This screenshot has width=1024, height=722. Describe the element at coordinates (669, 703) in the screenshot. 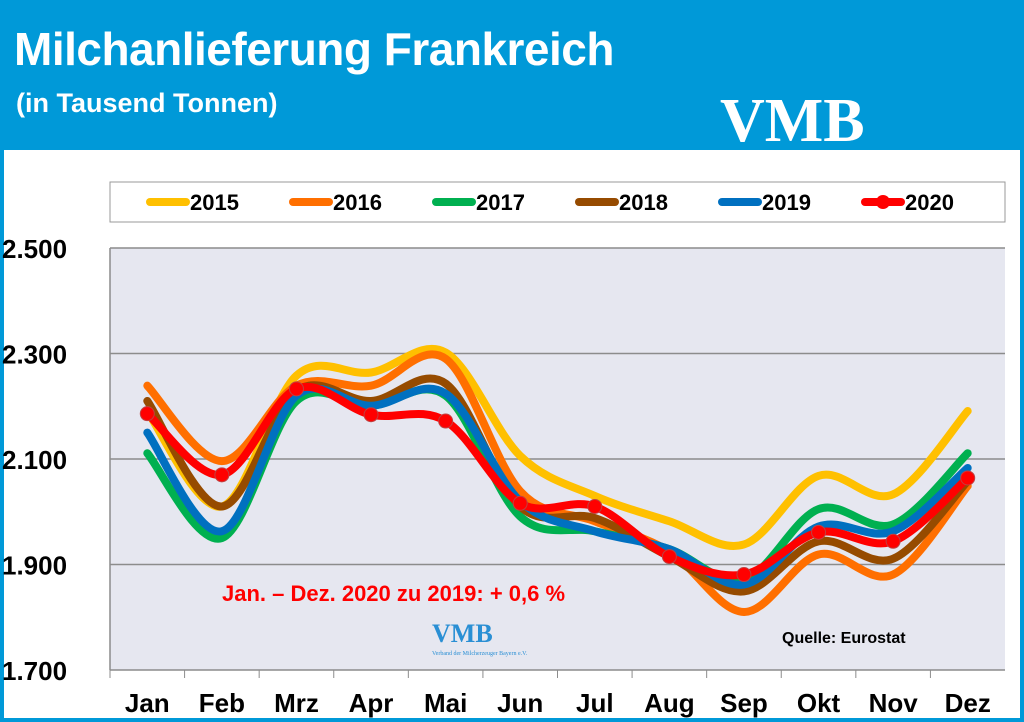

I see `x-tick-label: Aug` at that location.